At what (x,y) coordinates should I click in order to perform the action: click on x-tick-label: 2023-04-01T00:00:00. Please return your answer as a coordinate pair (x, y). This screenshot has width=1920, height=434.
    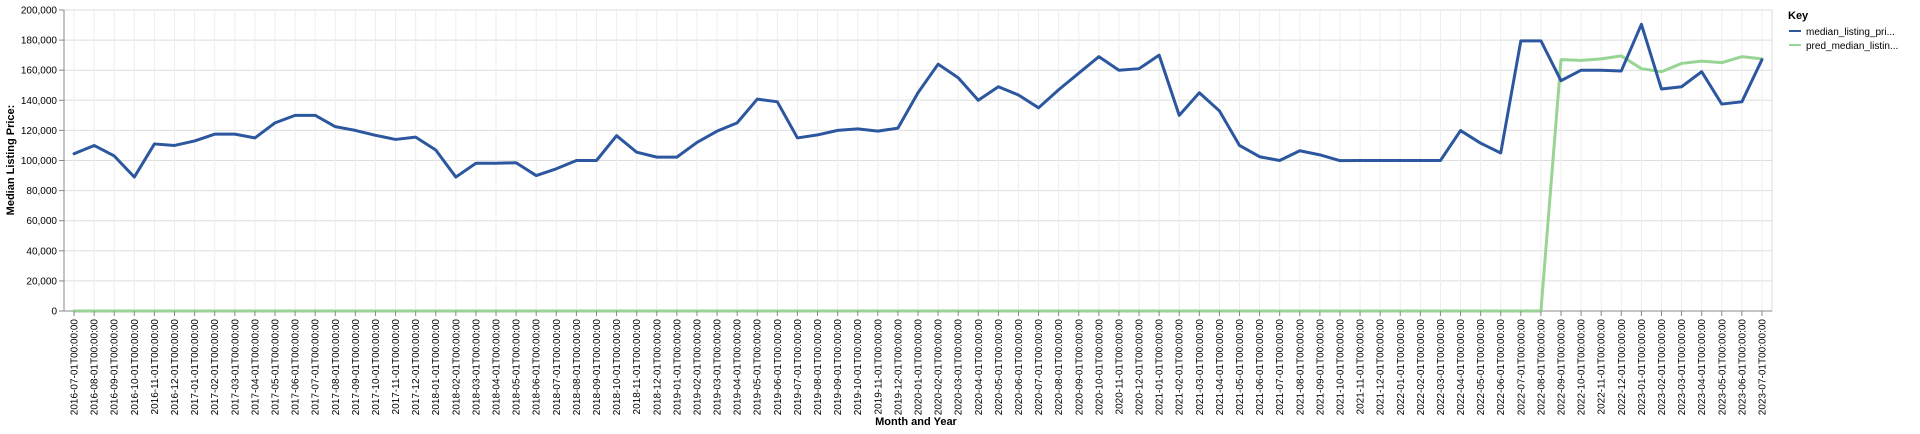
    Looking at the image, I should click on (1702, 367).